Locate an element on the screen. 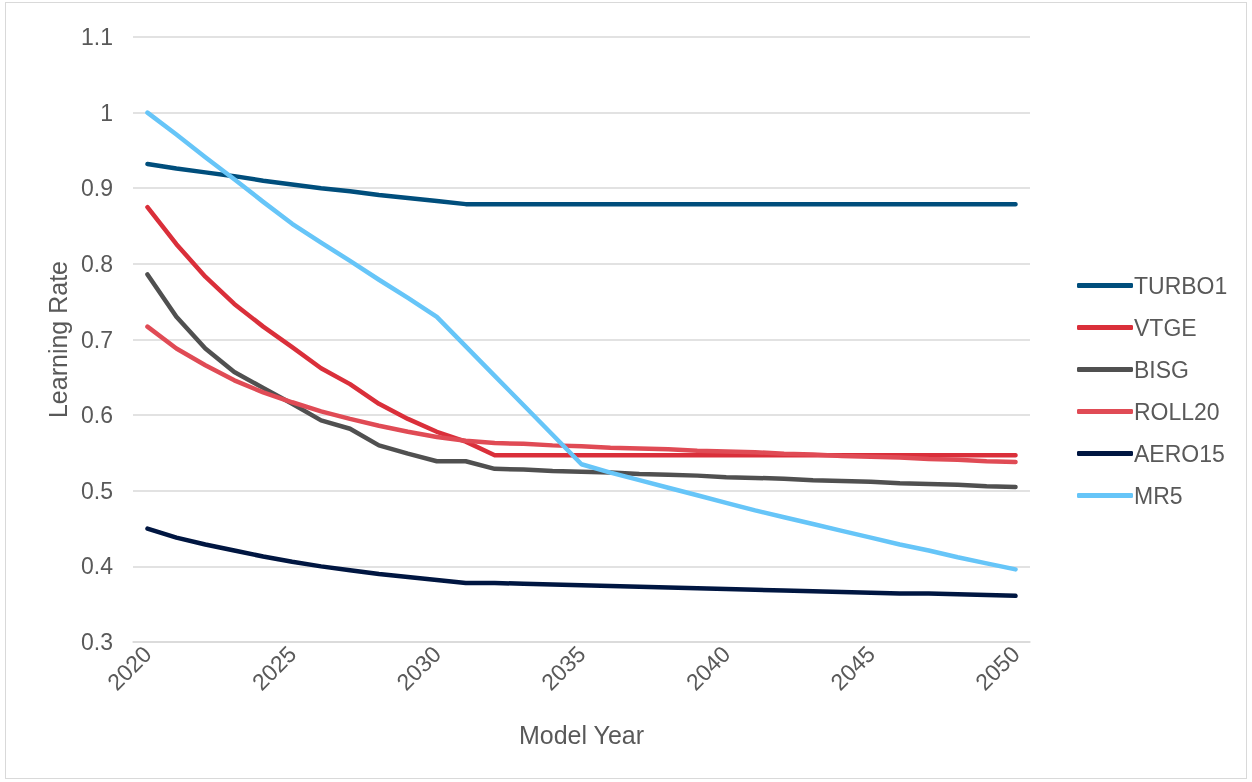  y-axis-title: Learning Rate is located at coordinates (57, 339).